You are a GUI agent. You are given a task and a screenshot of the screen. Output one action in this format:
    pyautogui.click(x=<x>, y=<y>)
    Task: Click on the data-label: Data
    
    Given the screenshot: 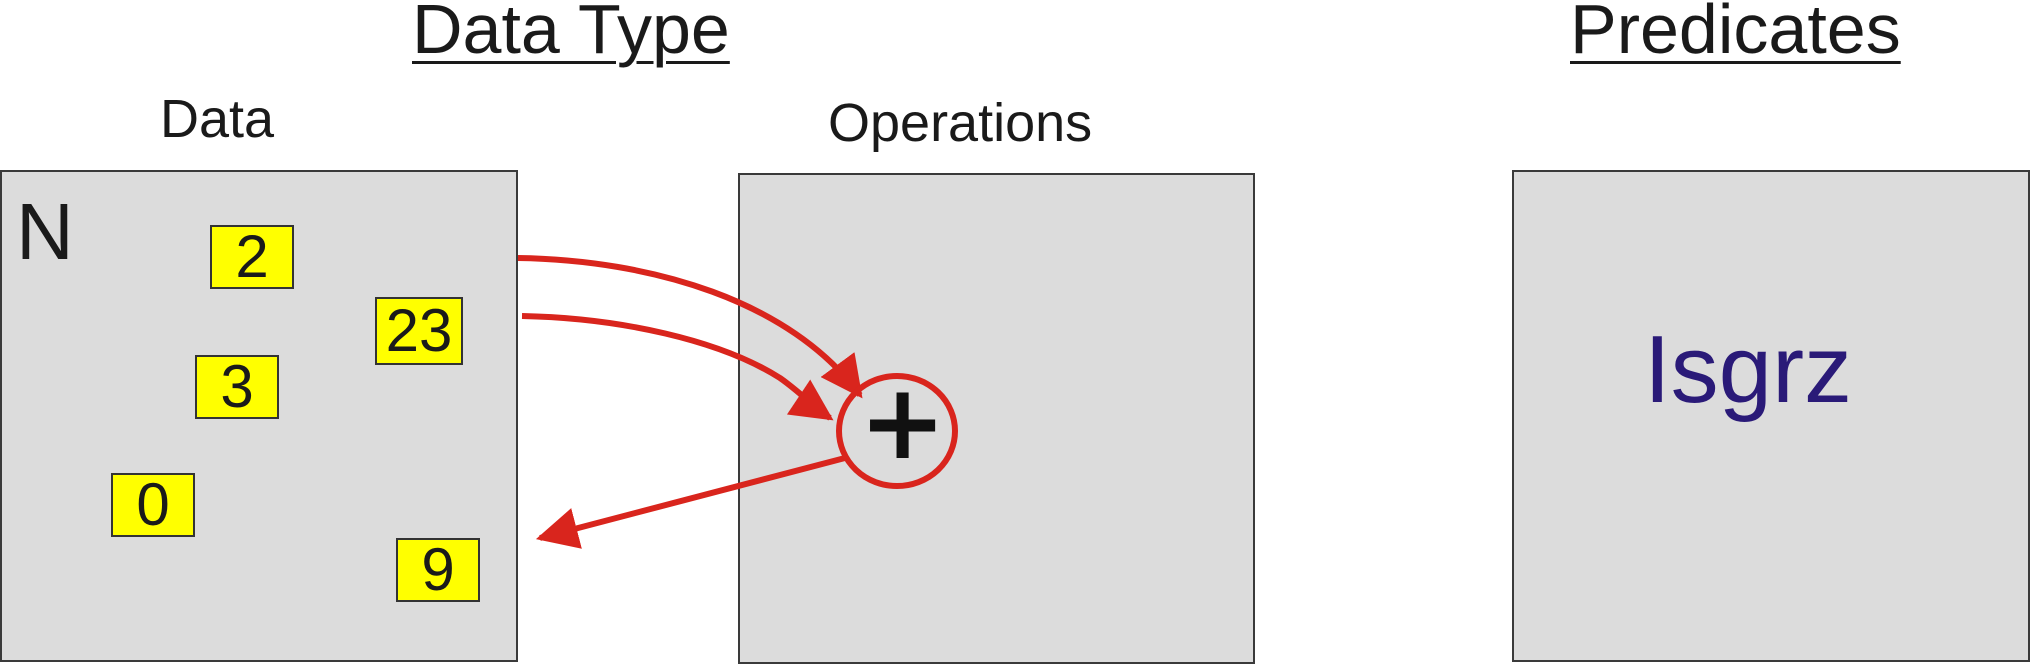 What is the action you would take?
    pyautogui.click(x=217, y=119)
    